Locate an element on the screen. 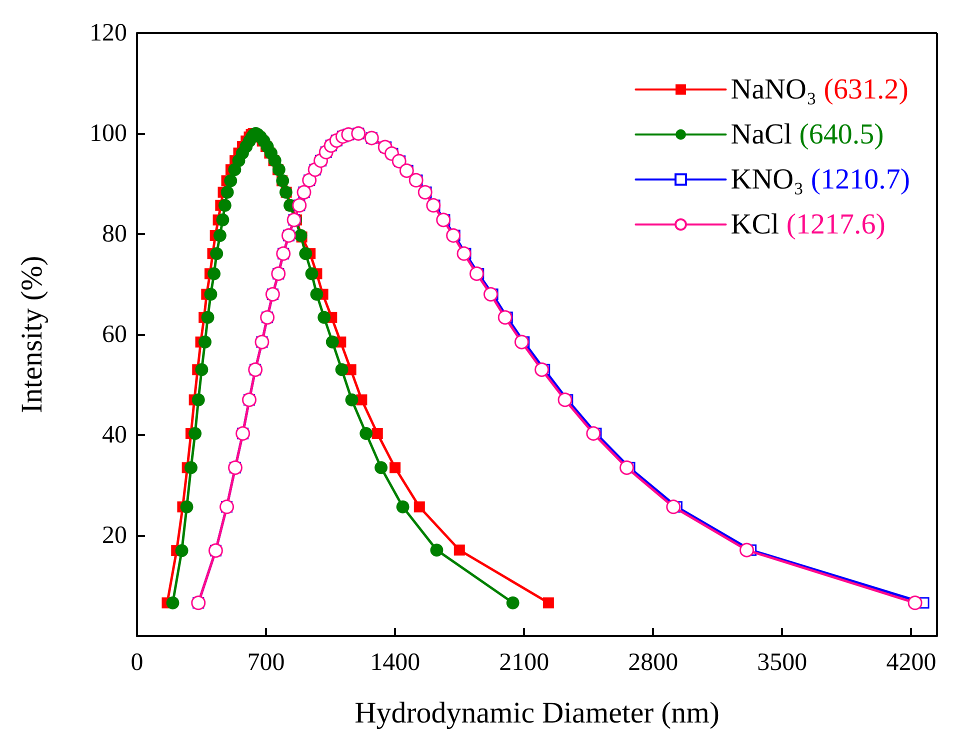 The image size is (955, 745). x-tick-label: 3500 is located at coordinates (782, 662).